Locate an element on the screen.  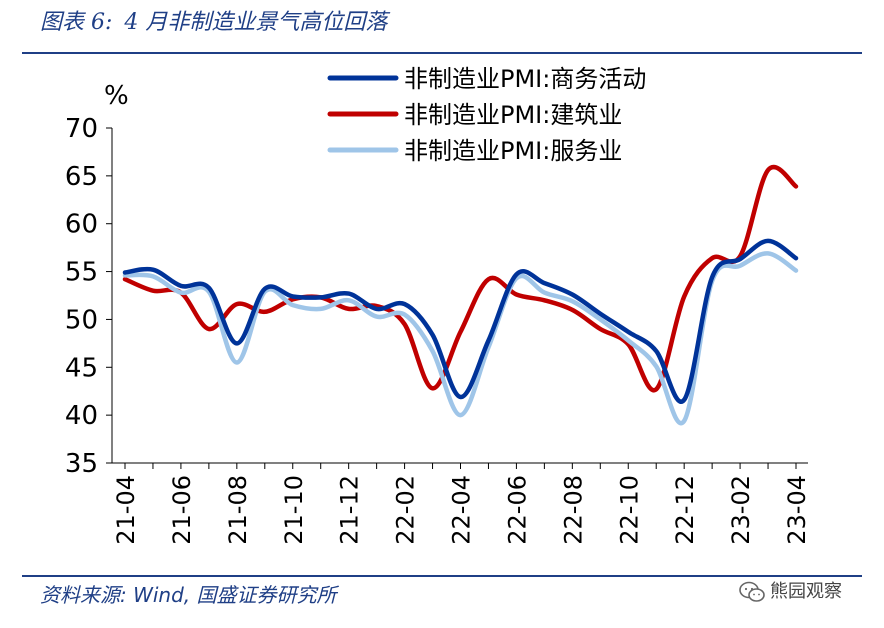
figure-title: 图表 6: 4 月非制造业景气高位回落 is located at coordinates (219, 23).